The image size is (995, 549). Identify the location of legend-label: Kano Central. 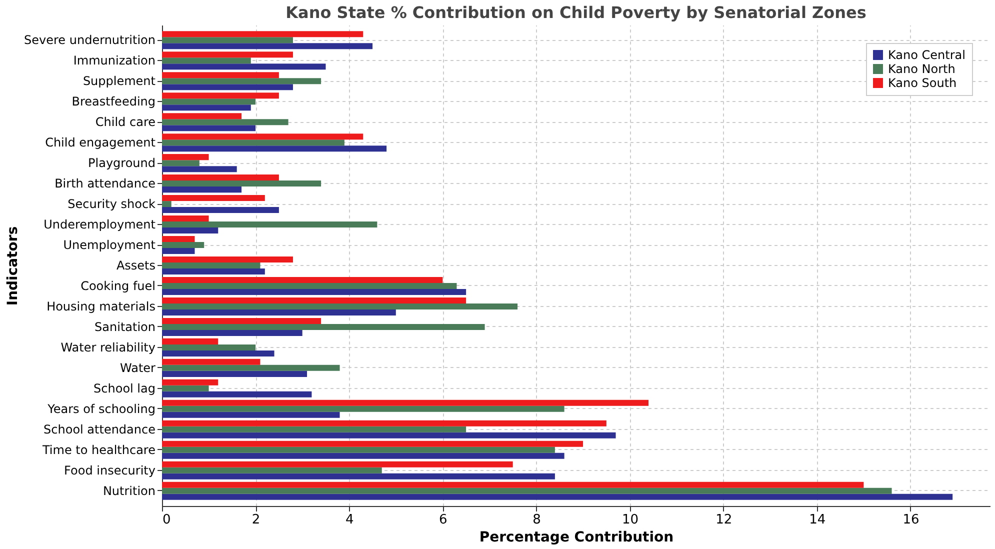
(927, 55).